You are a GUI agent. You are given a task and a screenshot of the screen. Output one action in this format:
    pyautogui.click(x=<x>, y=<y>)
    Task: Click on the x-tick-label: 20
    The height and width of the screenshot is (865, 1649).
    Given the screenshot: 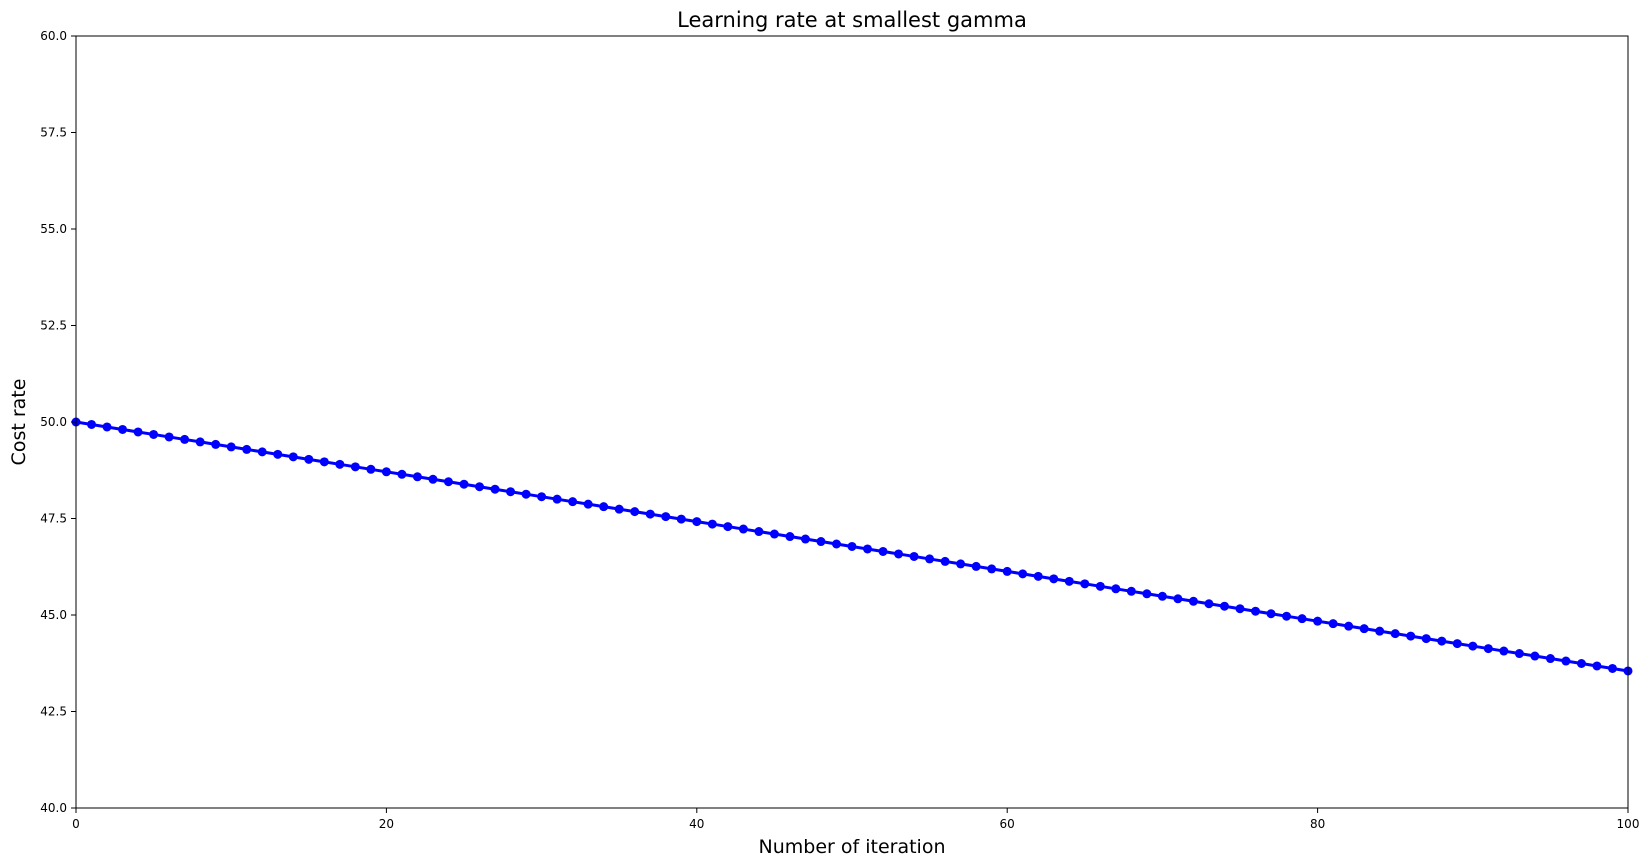 What is the action you would take?
    pyautogui.click(x=386, y=824)
    